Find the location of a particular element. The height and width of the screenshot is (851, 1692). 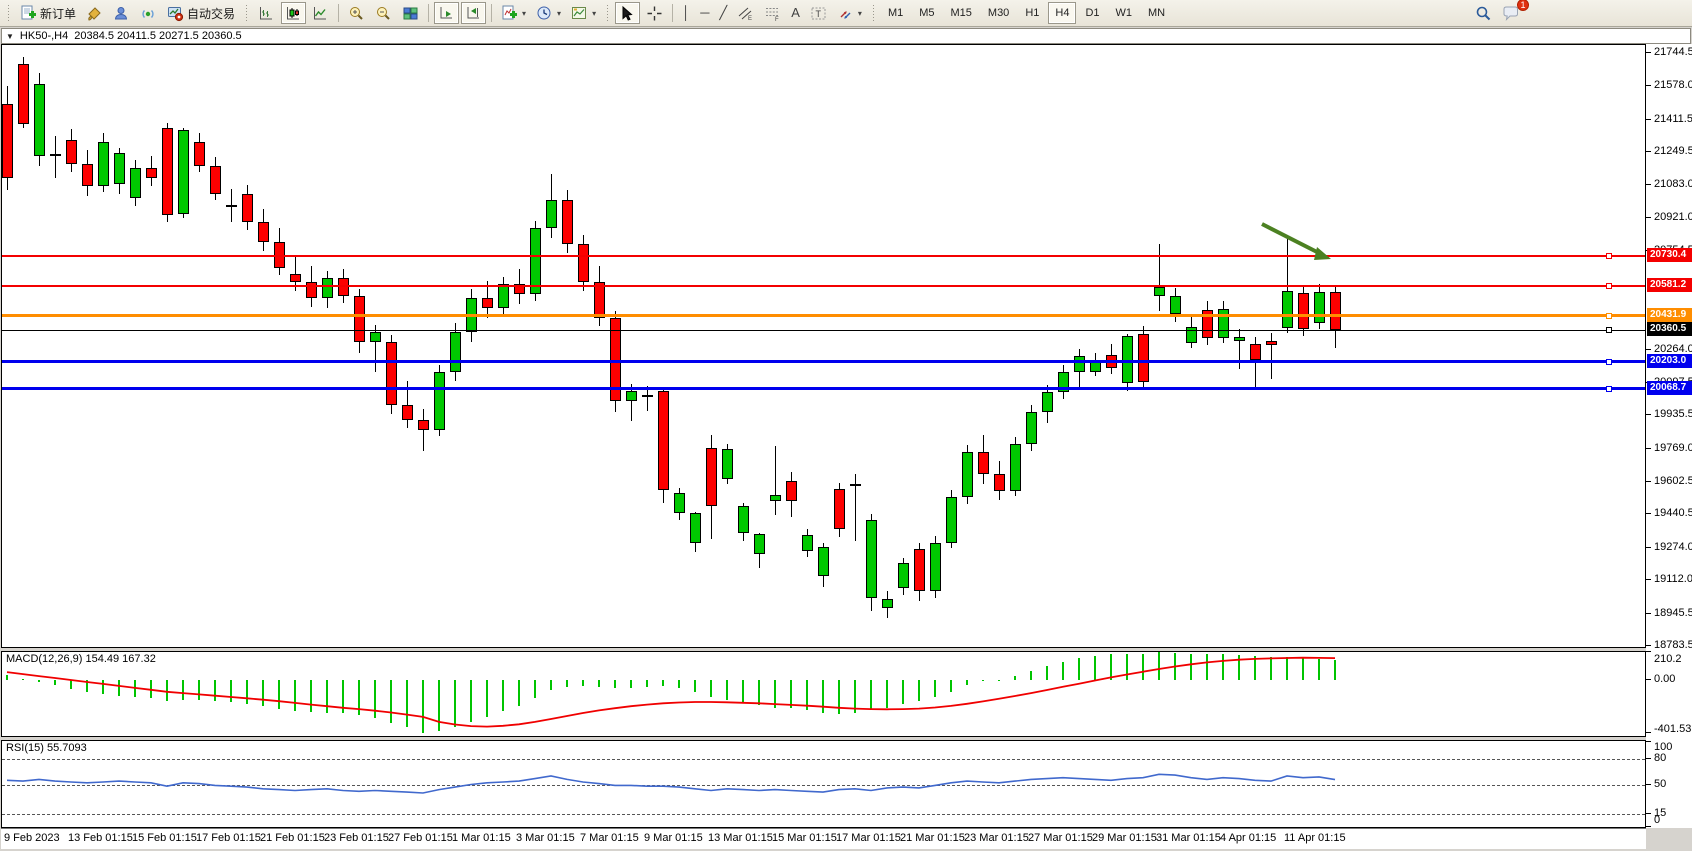

auto-trading-button: 自动交易 is located at coordinates (201, 13).